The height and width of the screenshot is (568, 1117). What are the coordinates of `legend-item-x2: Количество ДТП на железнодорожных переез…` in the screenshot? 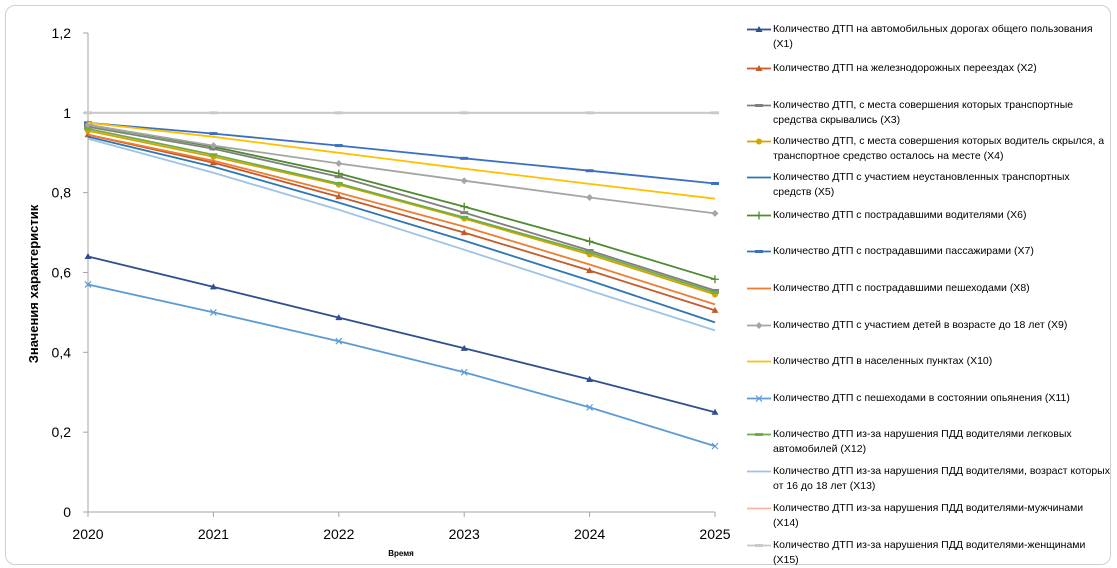 It's located at (927, 68).